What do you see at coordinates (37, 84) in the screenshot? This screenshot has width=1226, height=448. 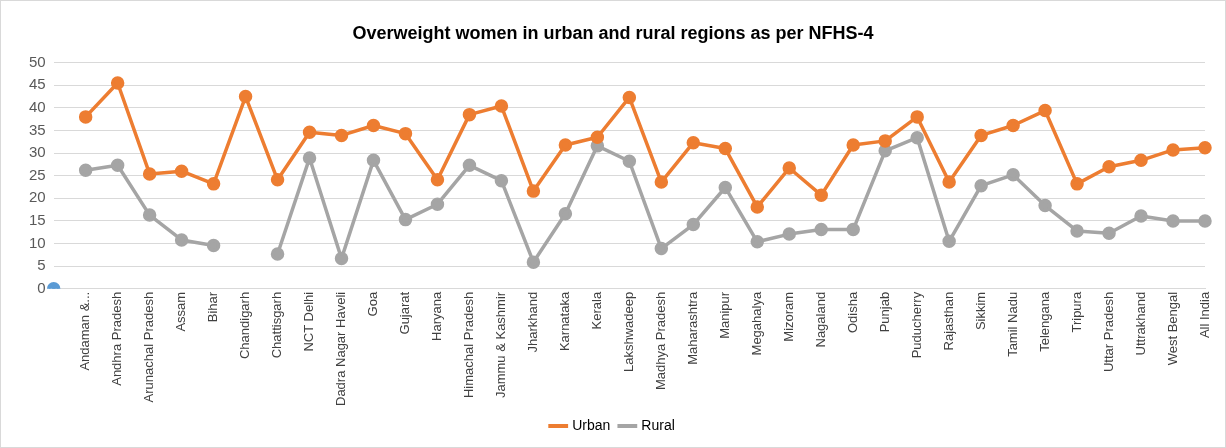 I see `y-tick-label: 45` at bounding box center [37, 84].